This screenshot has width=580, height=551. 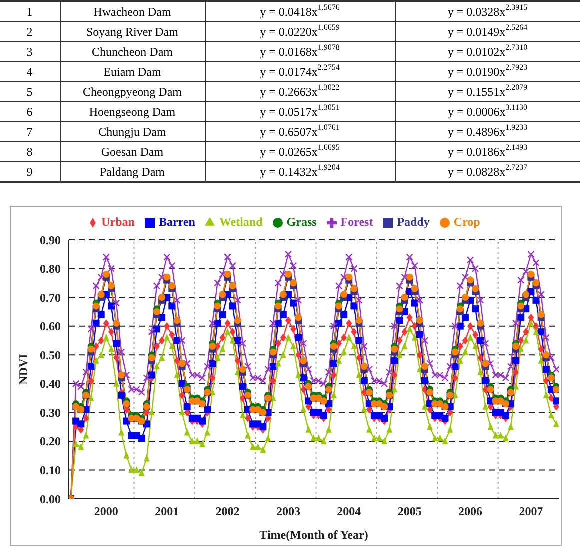 What do you see at coordinates (314, 535) in the screenshot?
I see `x-axis-title: Time(Month of Year)` at bounding box center [314, 535].